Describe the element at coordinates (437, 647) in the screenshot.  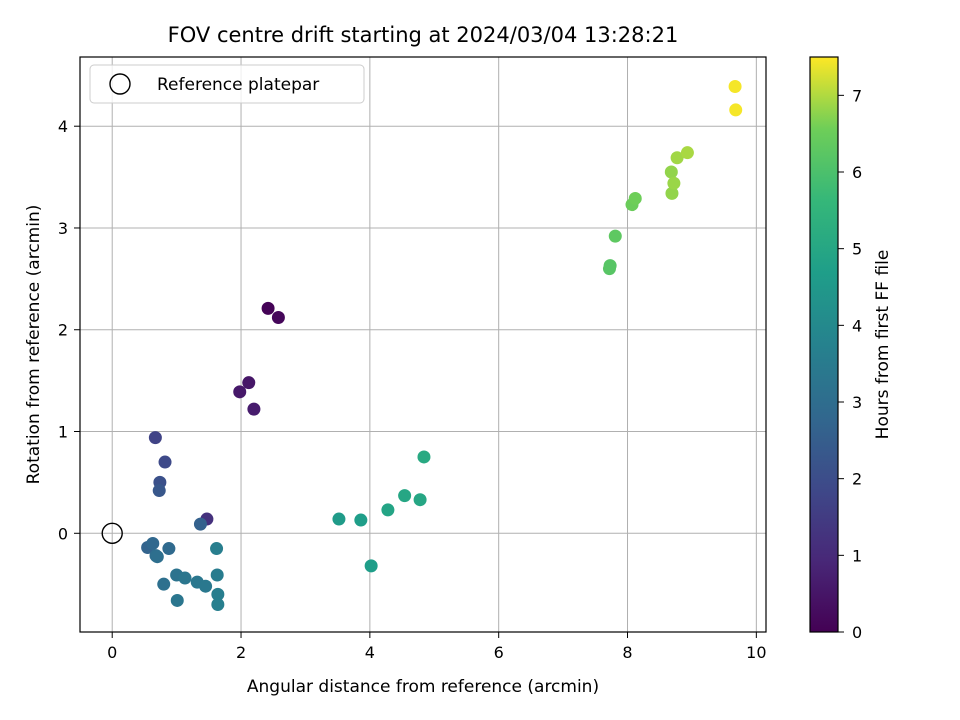
I see `x-axis-ticks: 0 2 4 6 8 10` at that location.